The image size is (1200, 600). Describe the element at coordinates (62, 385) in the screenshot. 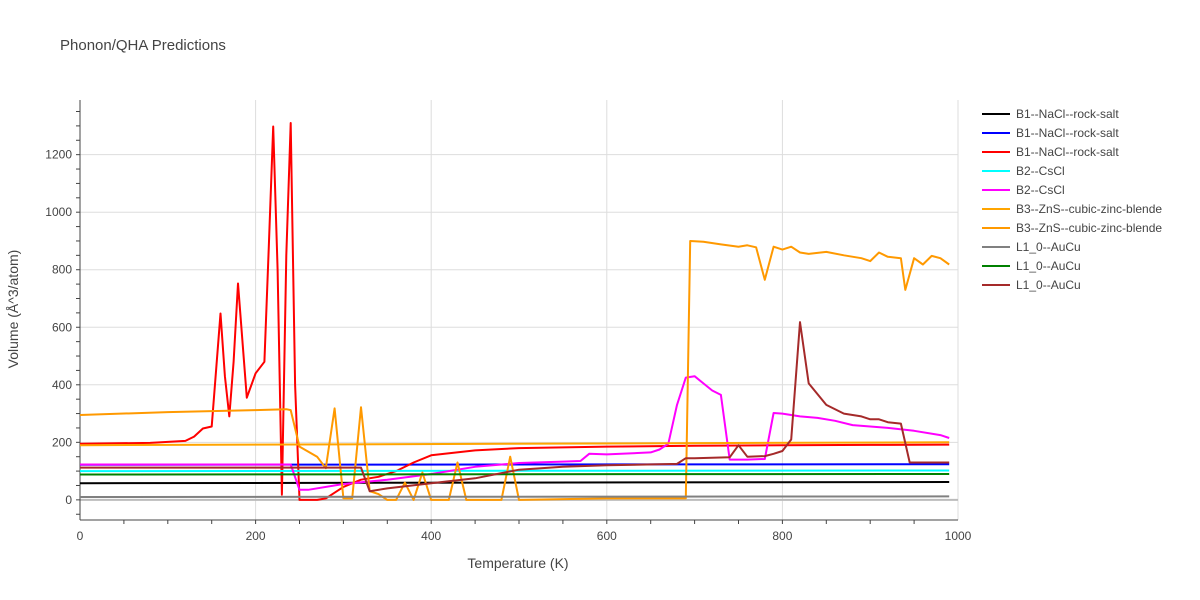

I see `y-tick-label-2: 400` at that location.